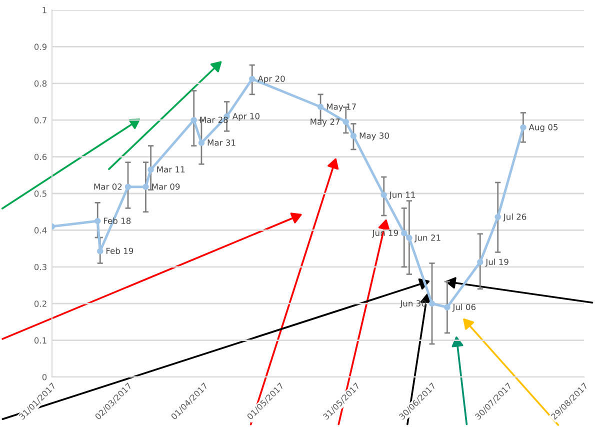 The height and width of the screenshot is (427, 595). Describe the element at coordinates (514, 217) in the screenshot. I see `annotation: Jul 26` at that location.